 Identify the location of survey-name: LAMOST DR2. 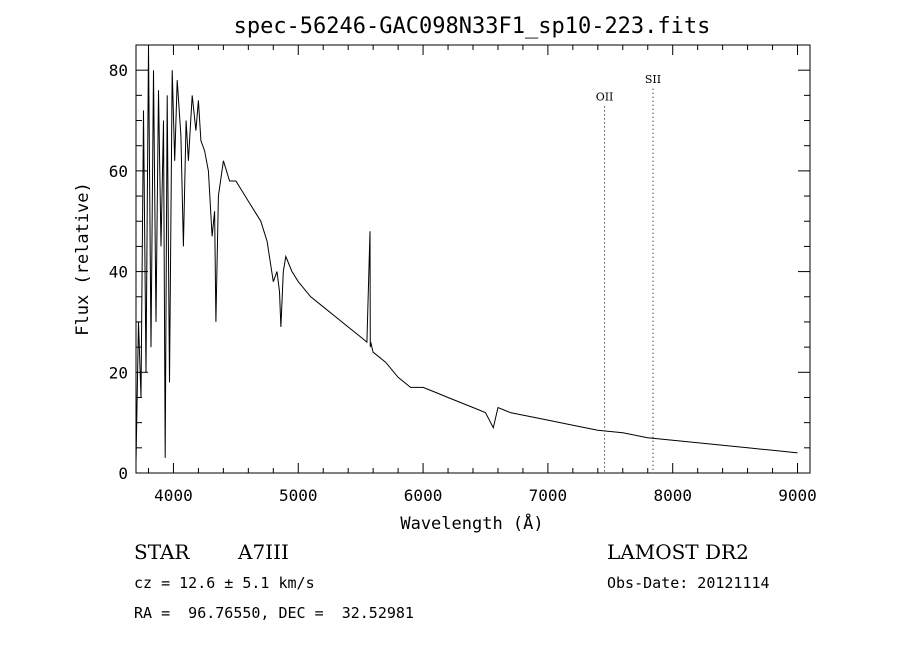
(678, 552).